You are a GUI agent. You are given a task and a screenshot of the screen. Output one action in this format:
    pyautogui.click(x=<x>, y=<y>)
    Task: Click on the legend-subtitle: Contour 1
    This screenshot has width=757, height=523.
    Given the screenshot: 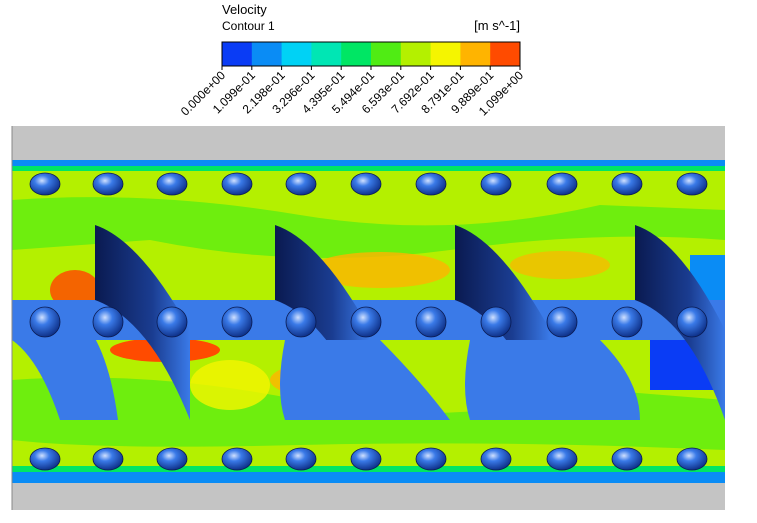 What is the action you would take?
    pyautogui.click(x=248, y=26)
    